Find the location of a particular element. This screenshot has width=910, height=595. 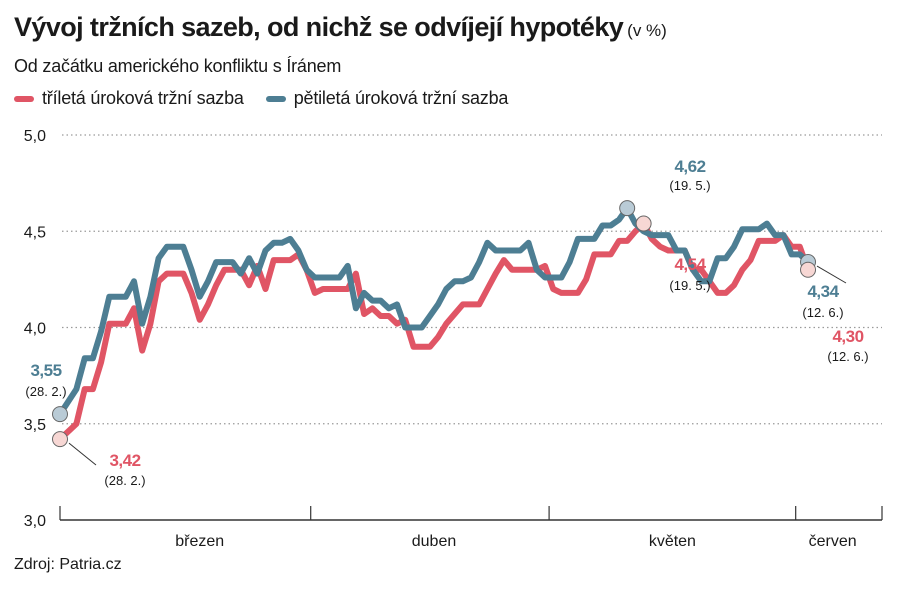

title-unit: (v %) is located at coordinates (647, 30).